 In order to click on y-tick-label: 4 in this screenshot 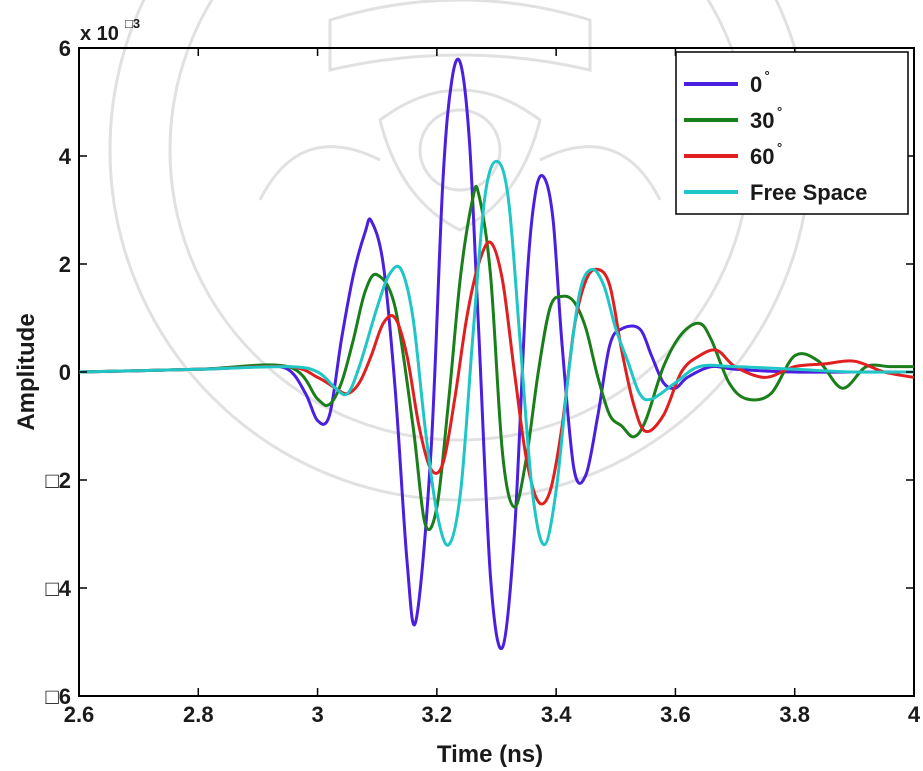, I will do `click(65, 156)`.